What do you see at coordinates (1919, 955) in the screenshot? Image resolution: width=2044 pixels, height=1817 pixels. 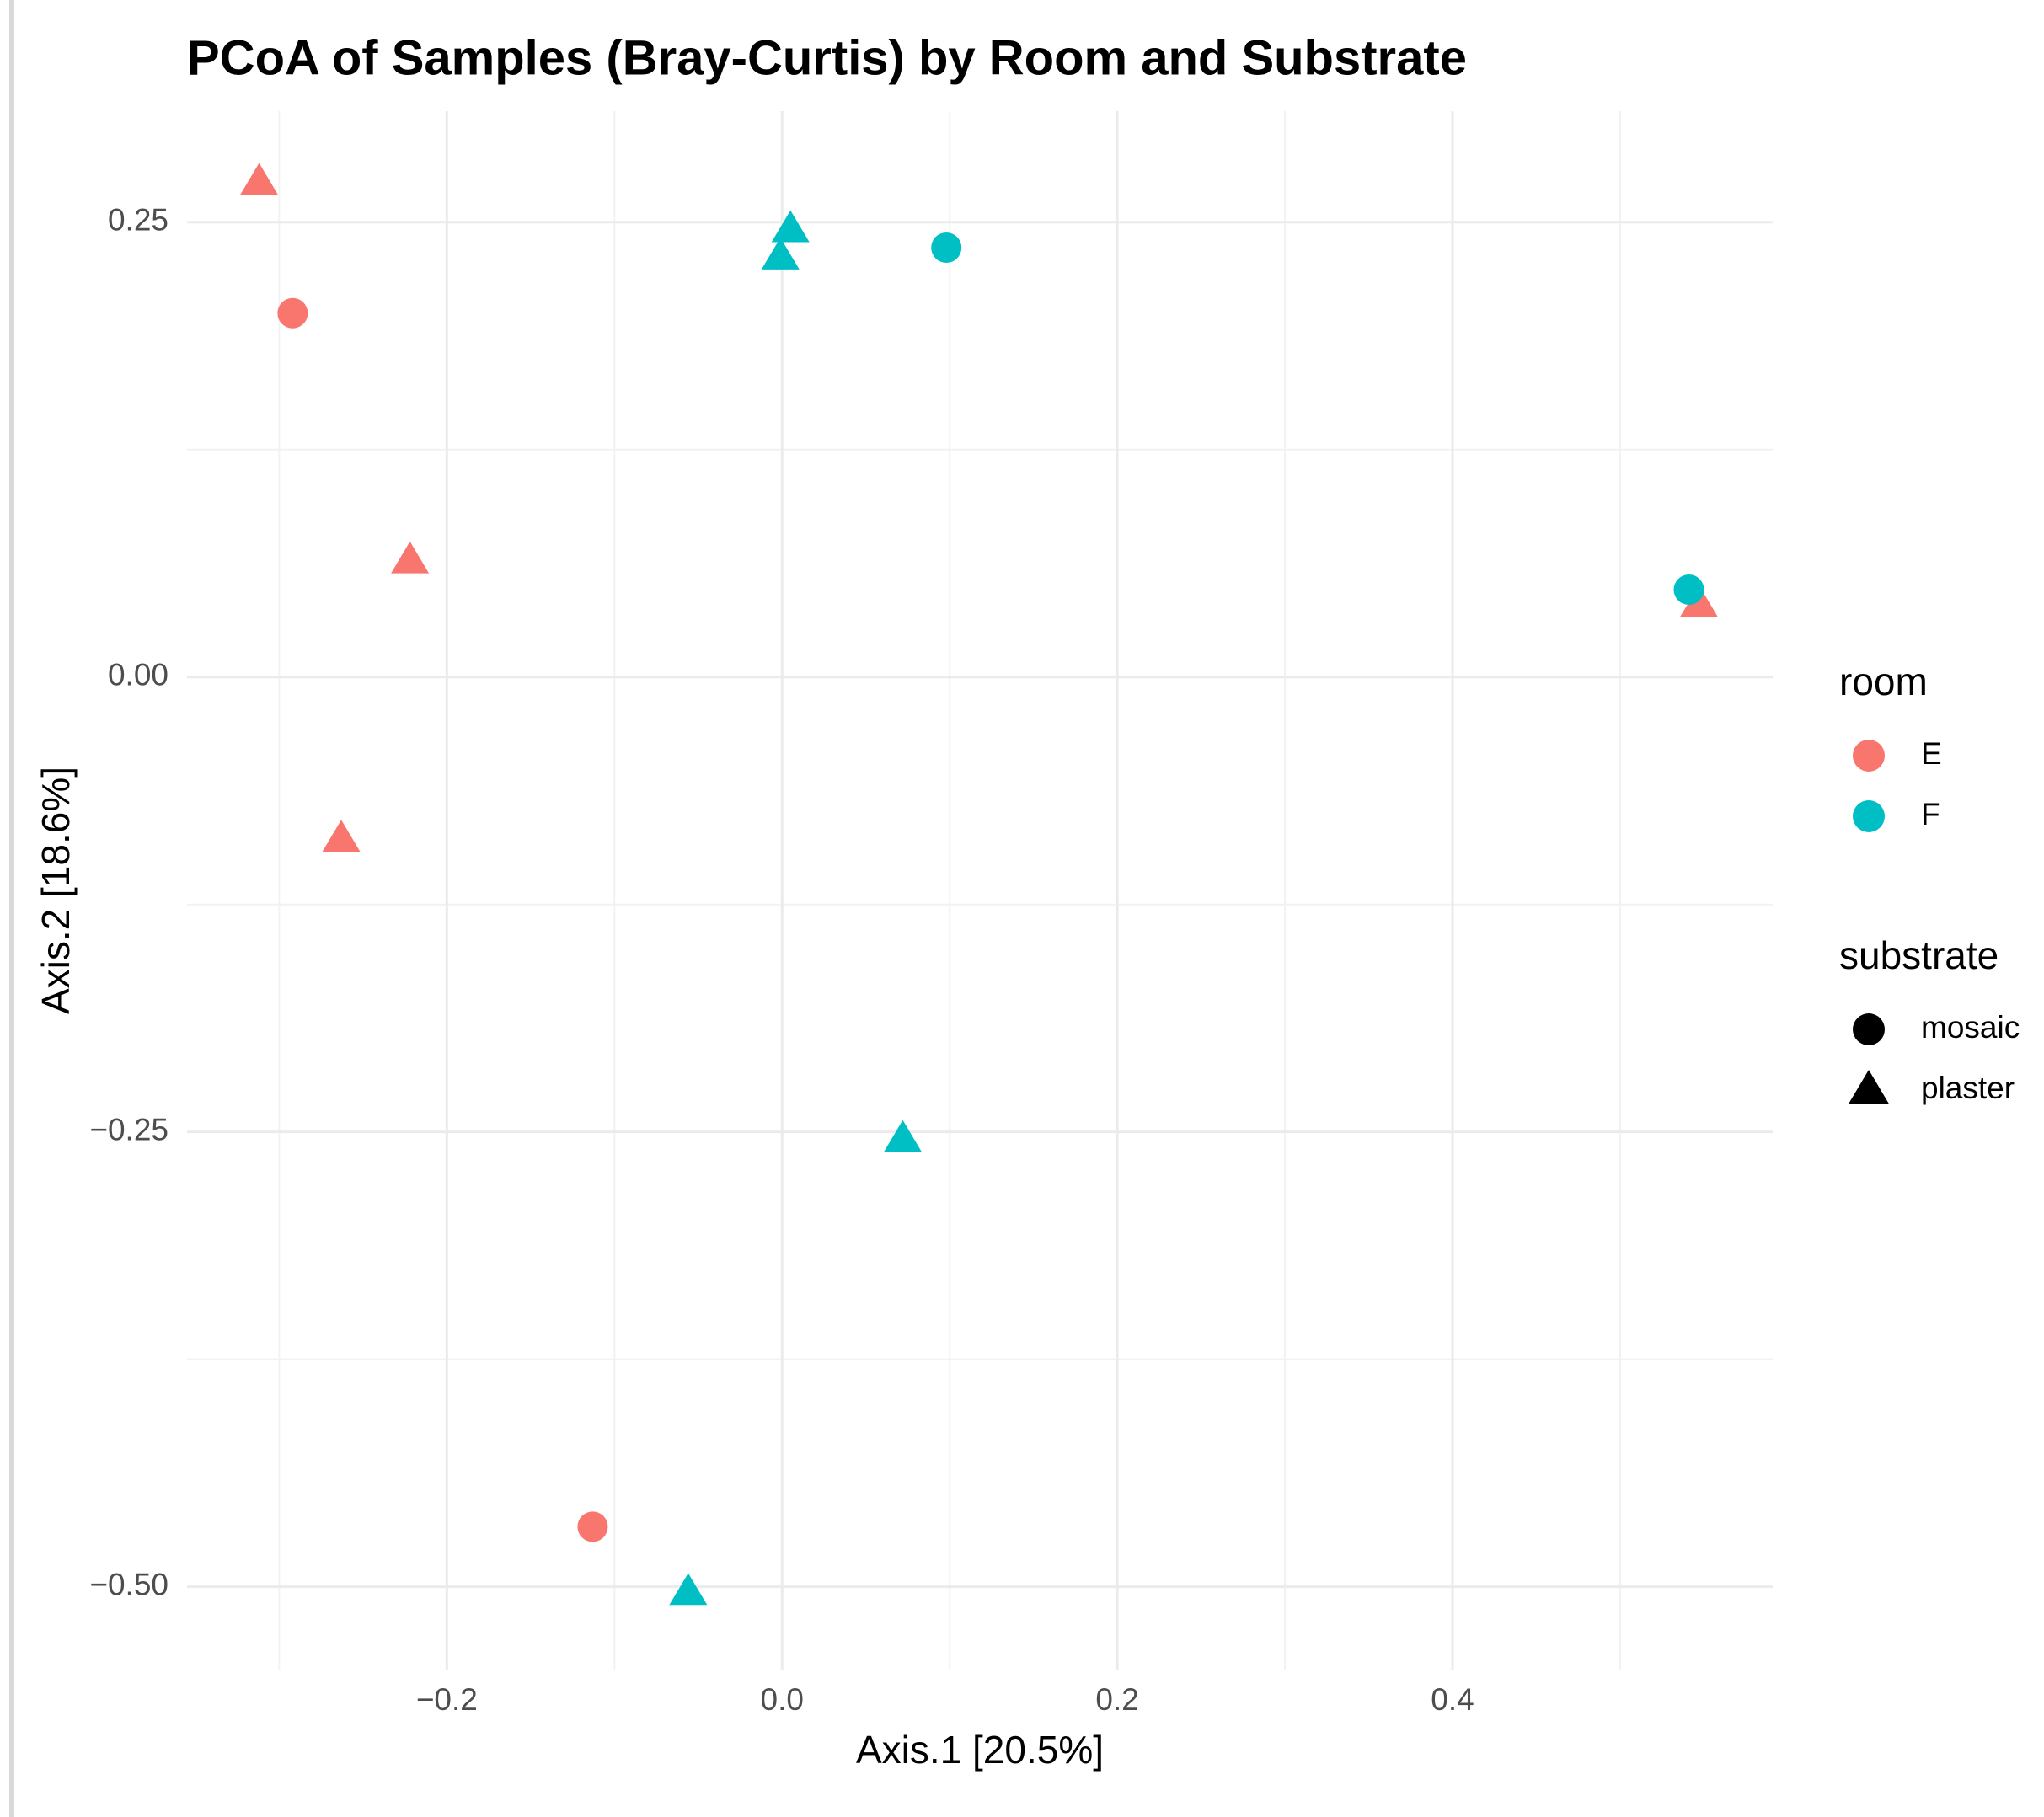 I see `legend-title: substrate` at bounding box center [1919, 955].